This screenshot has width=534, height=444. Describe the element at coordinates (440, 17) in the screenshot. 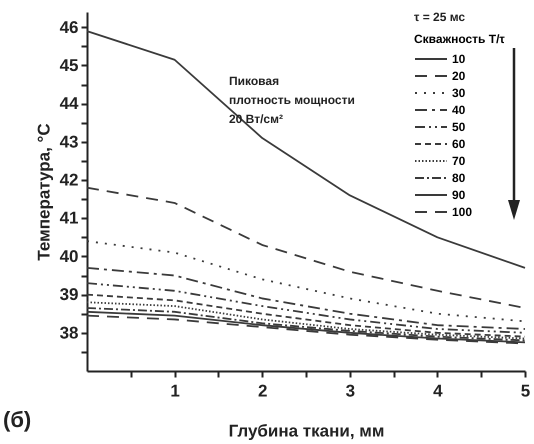

I see `annotation: τ = 25 мс` at that location.